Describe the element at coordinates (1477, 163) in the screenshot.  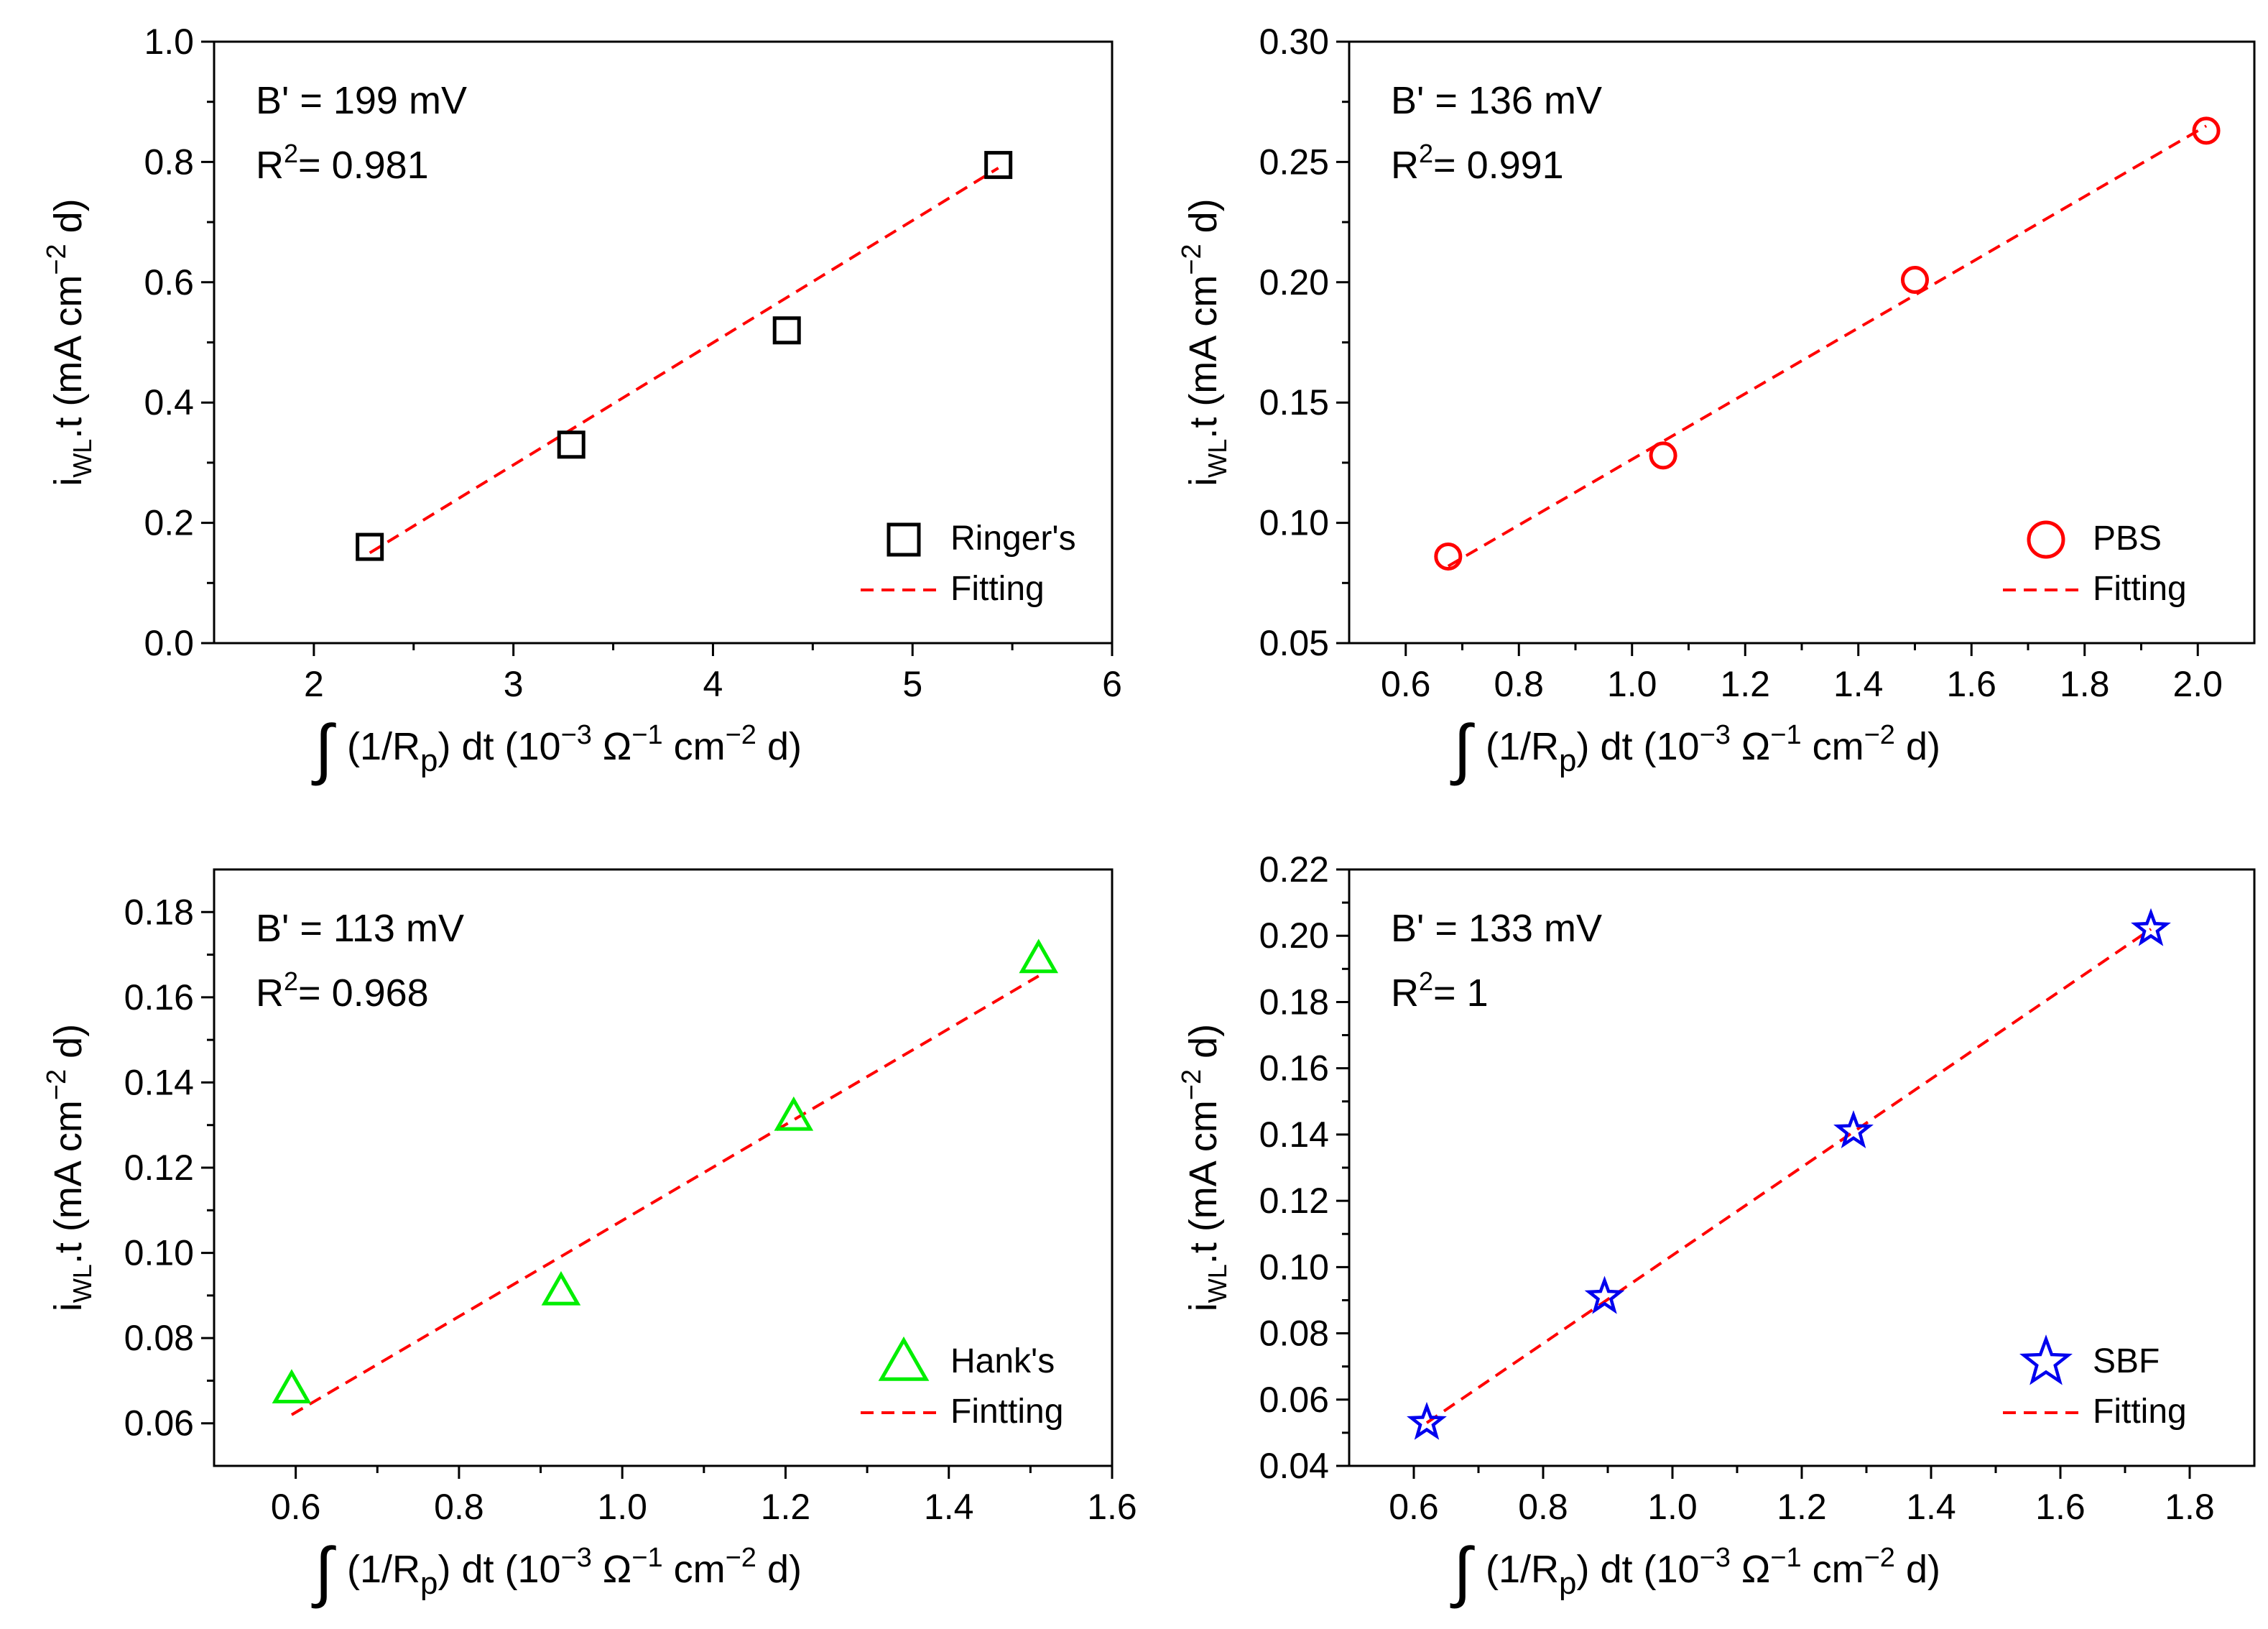
I see `r-squared-label: R2= 0.991` at that location.